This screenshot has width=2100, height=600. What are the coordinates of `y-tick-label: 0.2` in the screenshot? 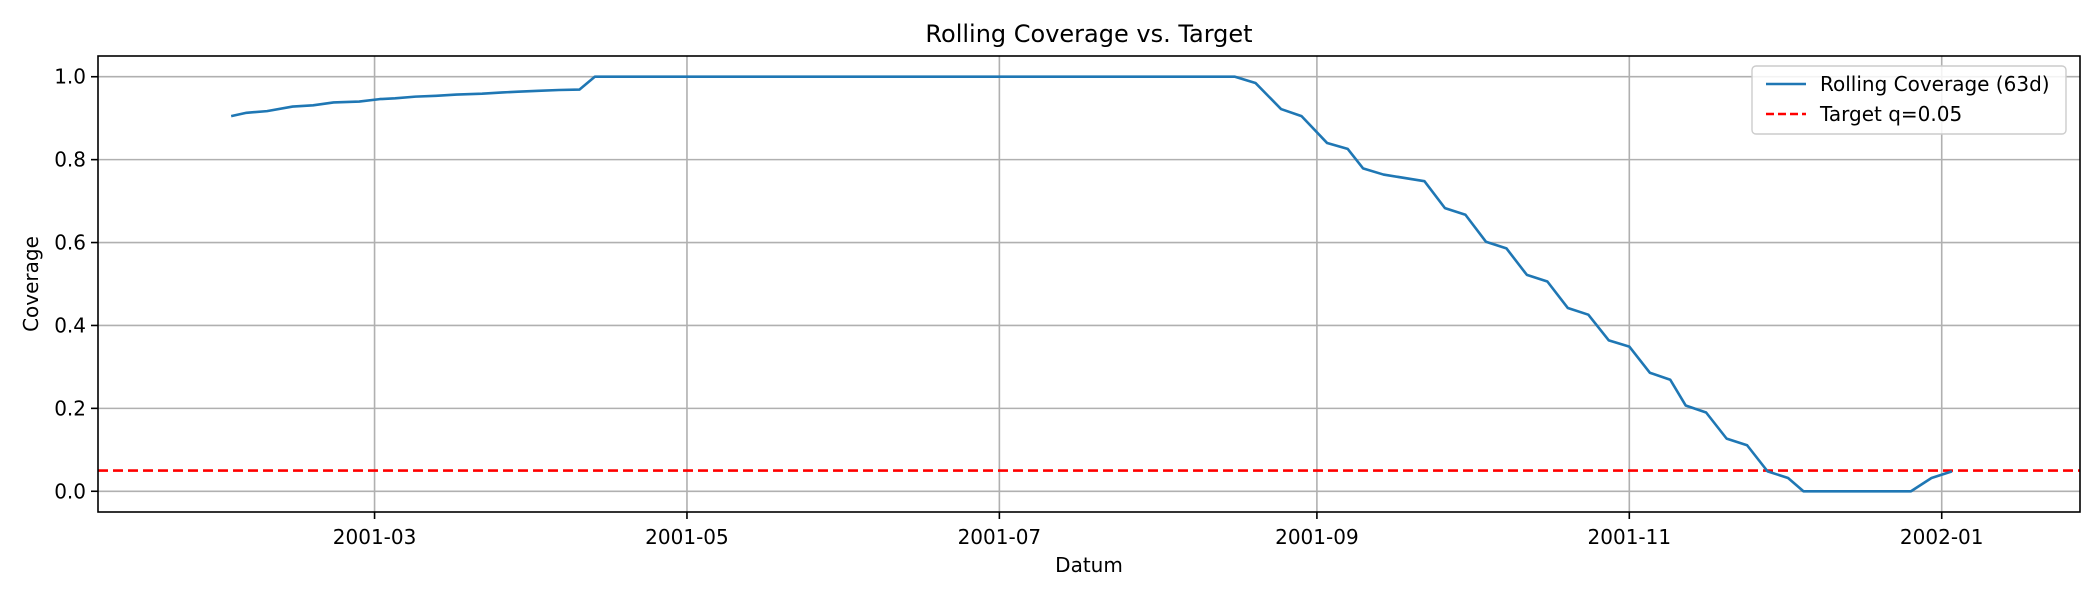 It's located at (70, 408).